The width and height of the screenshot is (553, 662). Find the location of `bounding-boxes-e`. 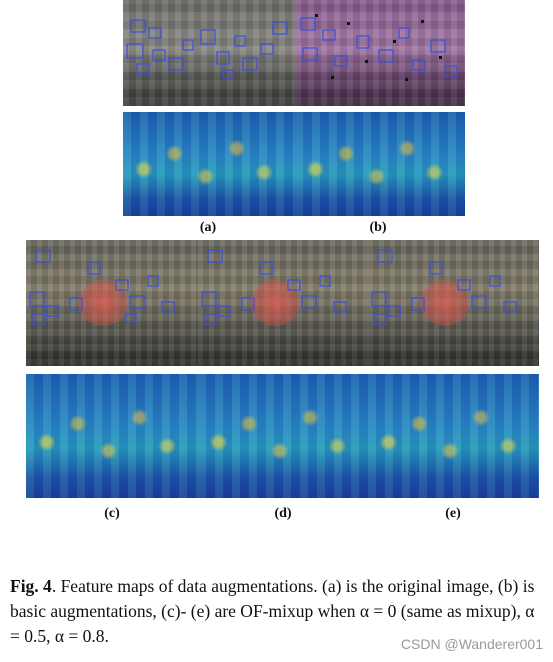

bounding-boxes-e is located at coordinates (444, 287).